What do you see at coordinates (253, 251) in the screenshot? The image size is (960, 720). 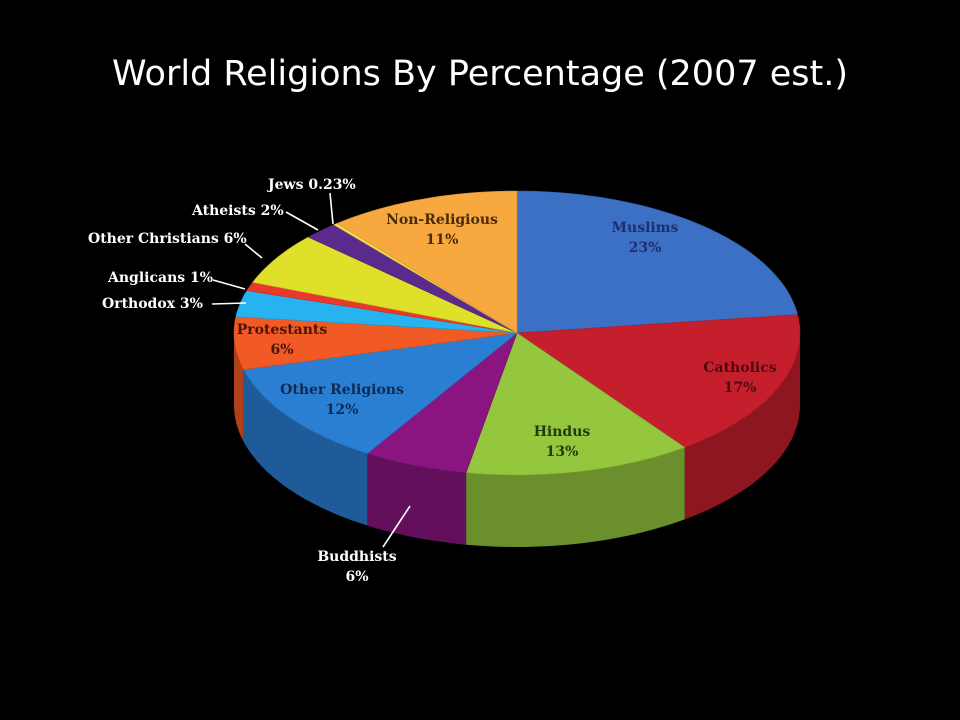 I see `leader-other-christians` at bounding box center [253, 251].